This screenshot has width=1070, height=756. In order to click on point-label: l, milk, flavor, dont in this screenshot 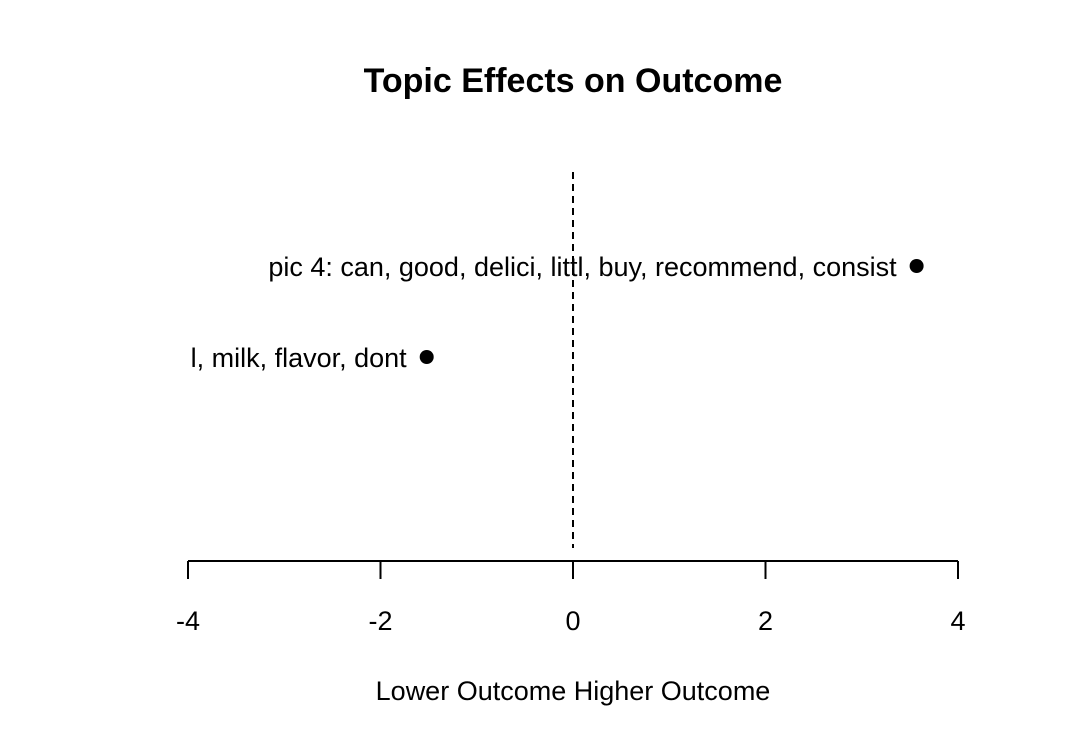, I will do `click(299, 358)`.